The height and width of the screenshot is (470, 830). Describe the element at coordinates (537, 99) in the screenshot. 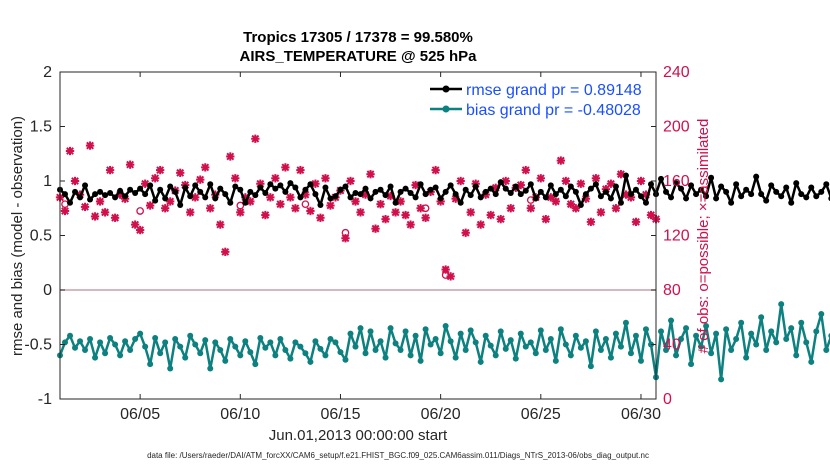

I see `legend-box` at that location.